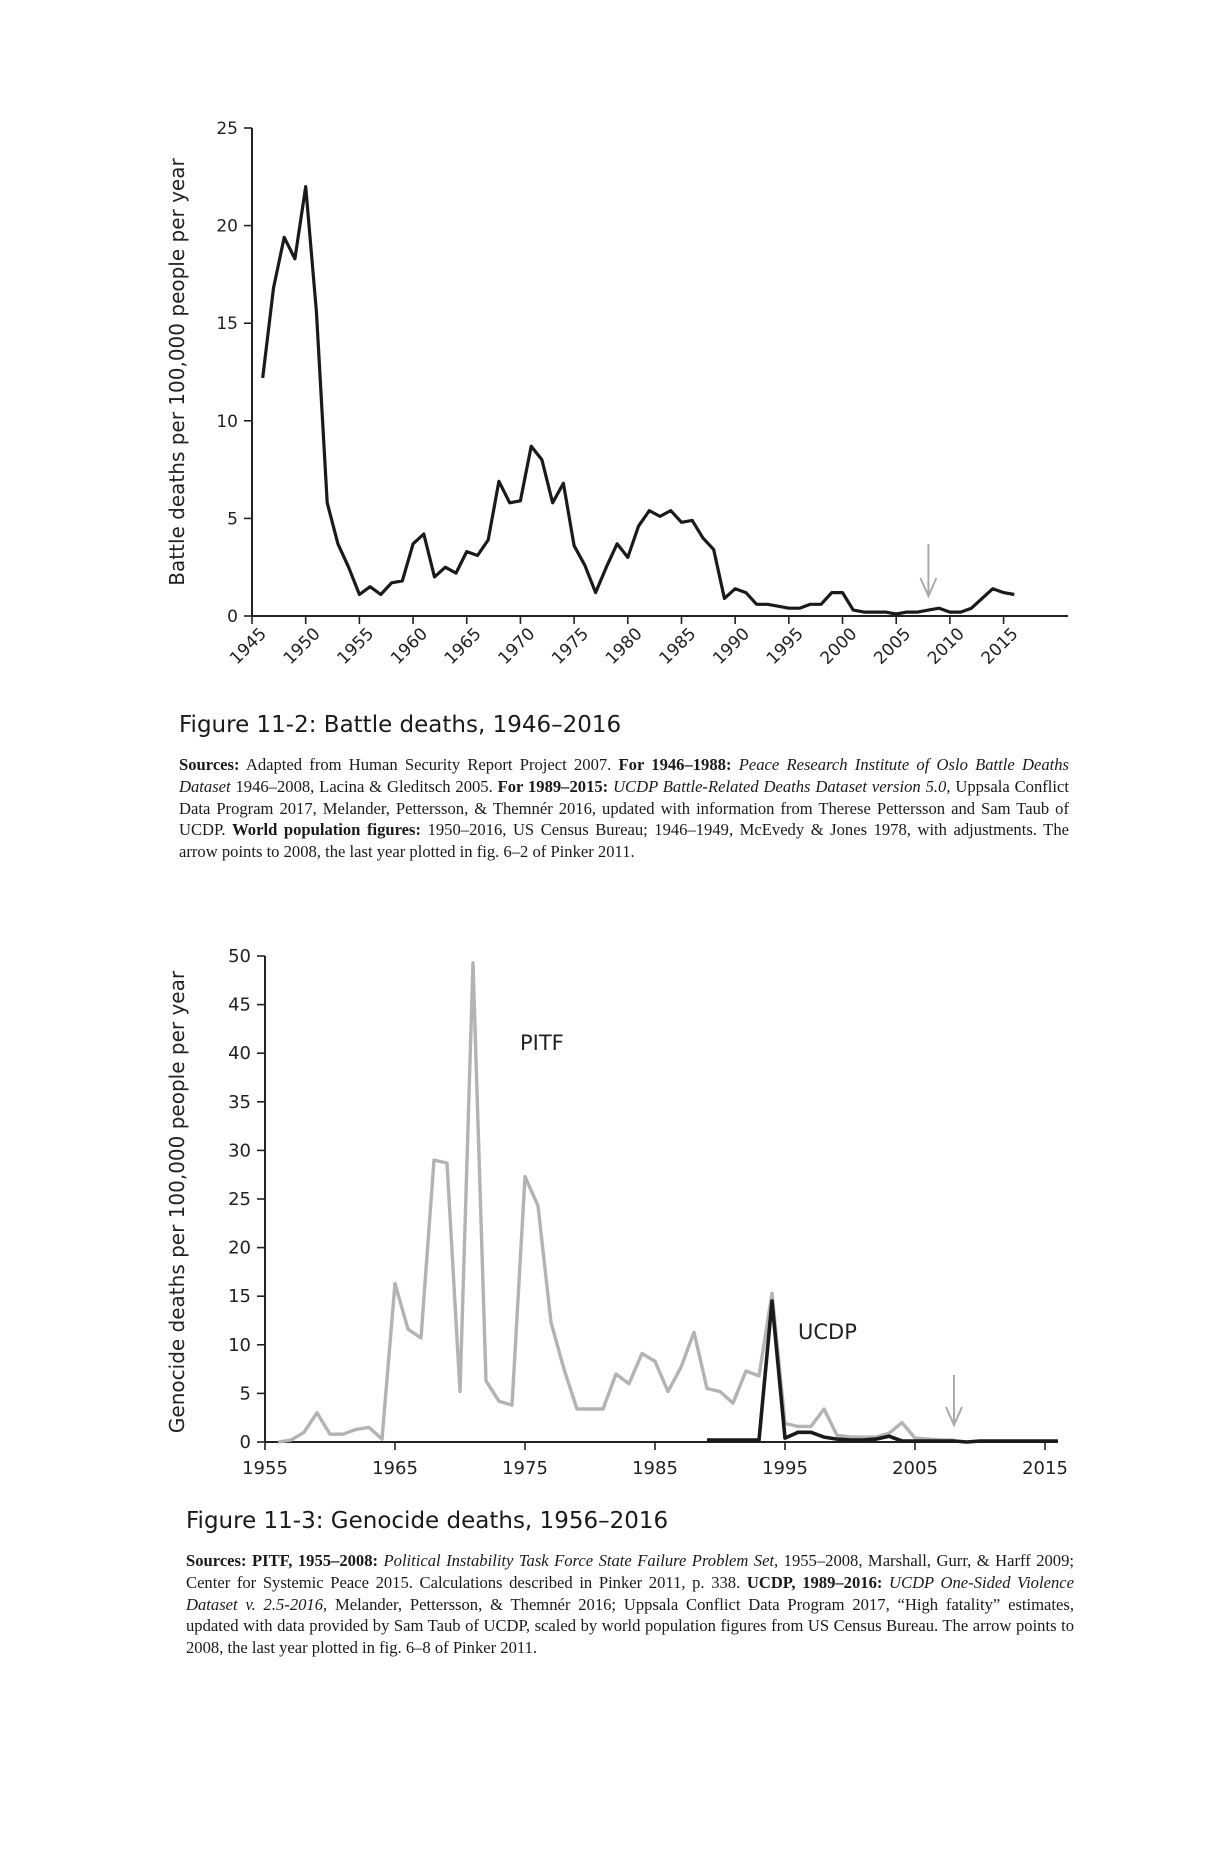 This screenshot has height=1850, width=1225. I want to click on x-tick-label: 1970, so click(517, 646).